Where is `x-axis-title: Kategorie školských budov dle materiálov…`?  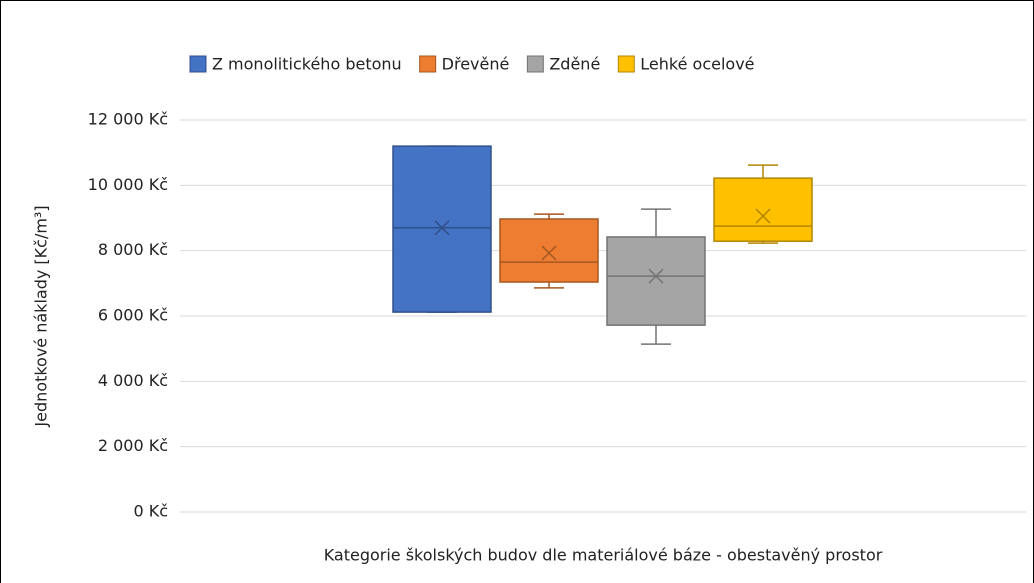
x-axis-title: Kategorie školských budov dle materiálov… is located at coordinates (603, 555).